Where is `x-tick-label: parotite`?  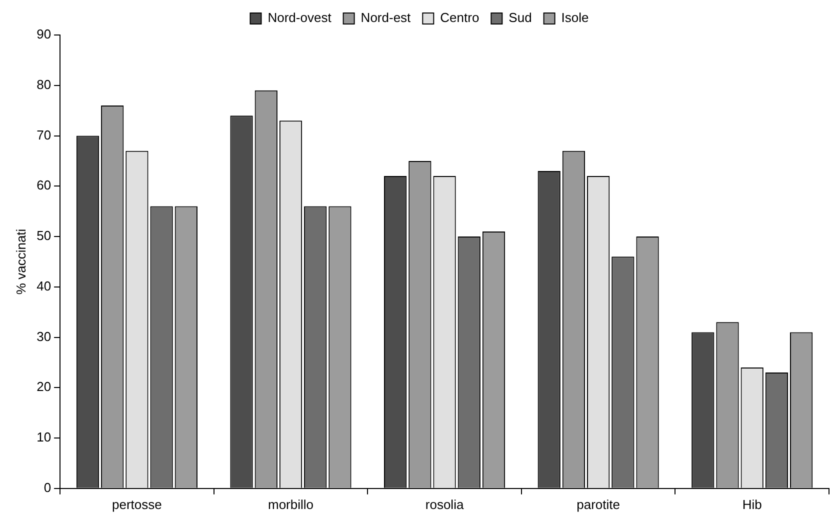 x-tick-label: parotite is located at coordinates (598, 504).